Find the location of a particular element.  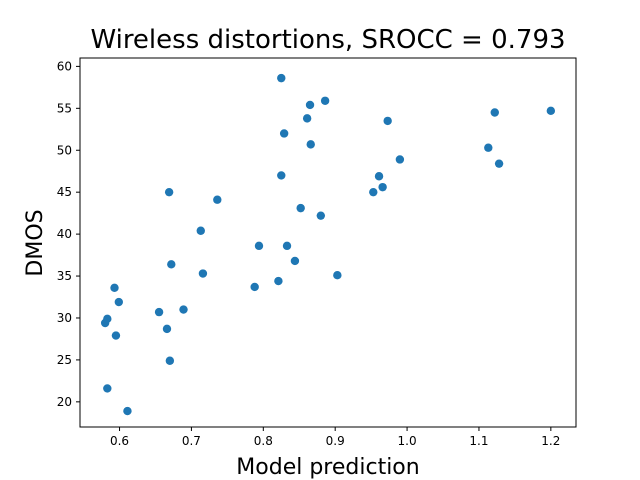

y-tick-label: 25 is located at coordinates (64, 360).